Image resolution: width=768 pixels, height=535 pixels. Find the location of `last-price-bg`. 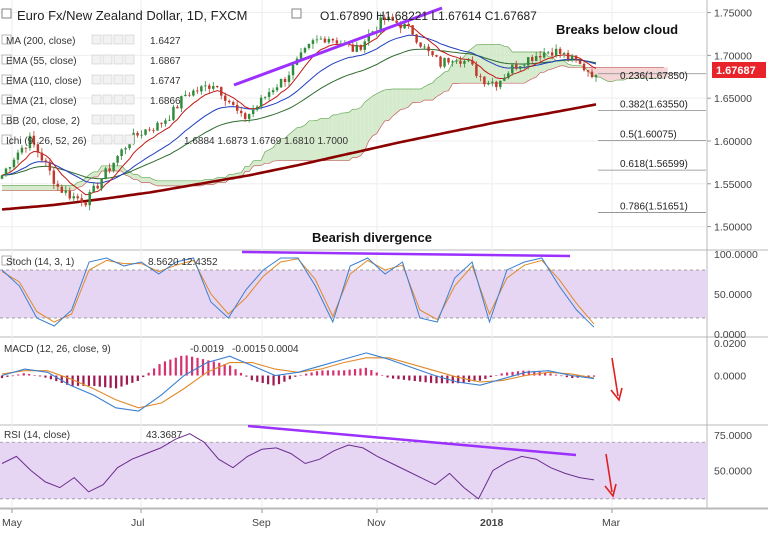

last-price-bg is located at coordinates (739, 70).